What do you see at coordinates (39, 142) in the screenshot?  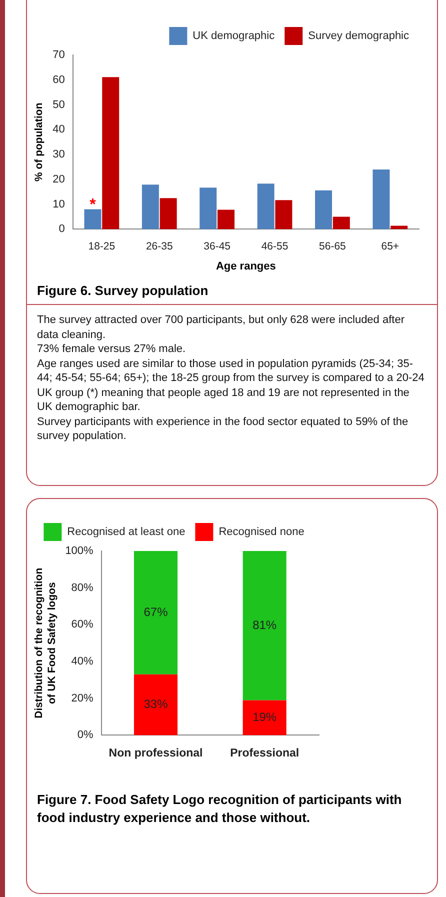 I see `y-axis-title: % of population` at bounding box center [39, 142].